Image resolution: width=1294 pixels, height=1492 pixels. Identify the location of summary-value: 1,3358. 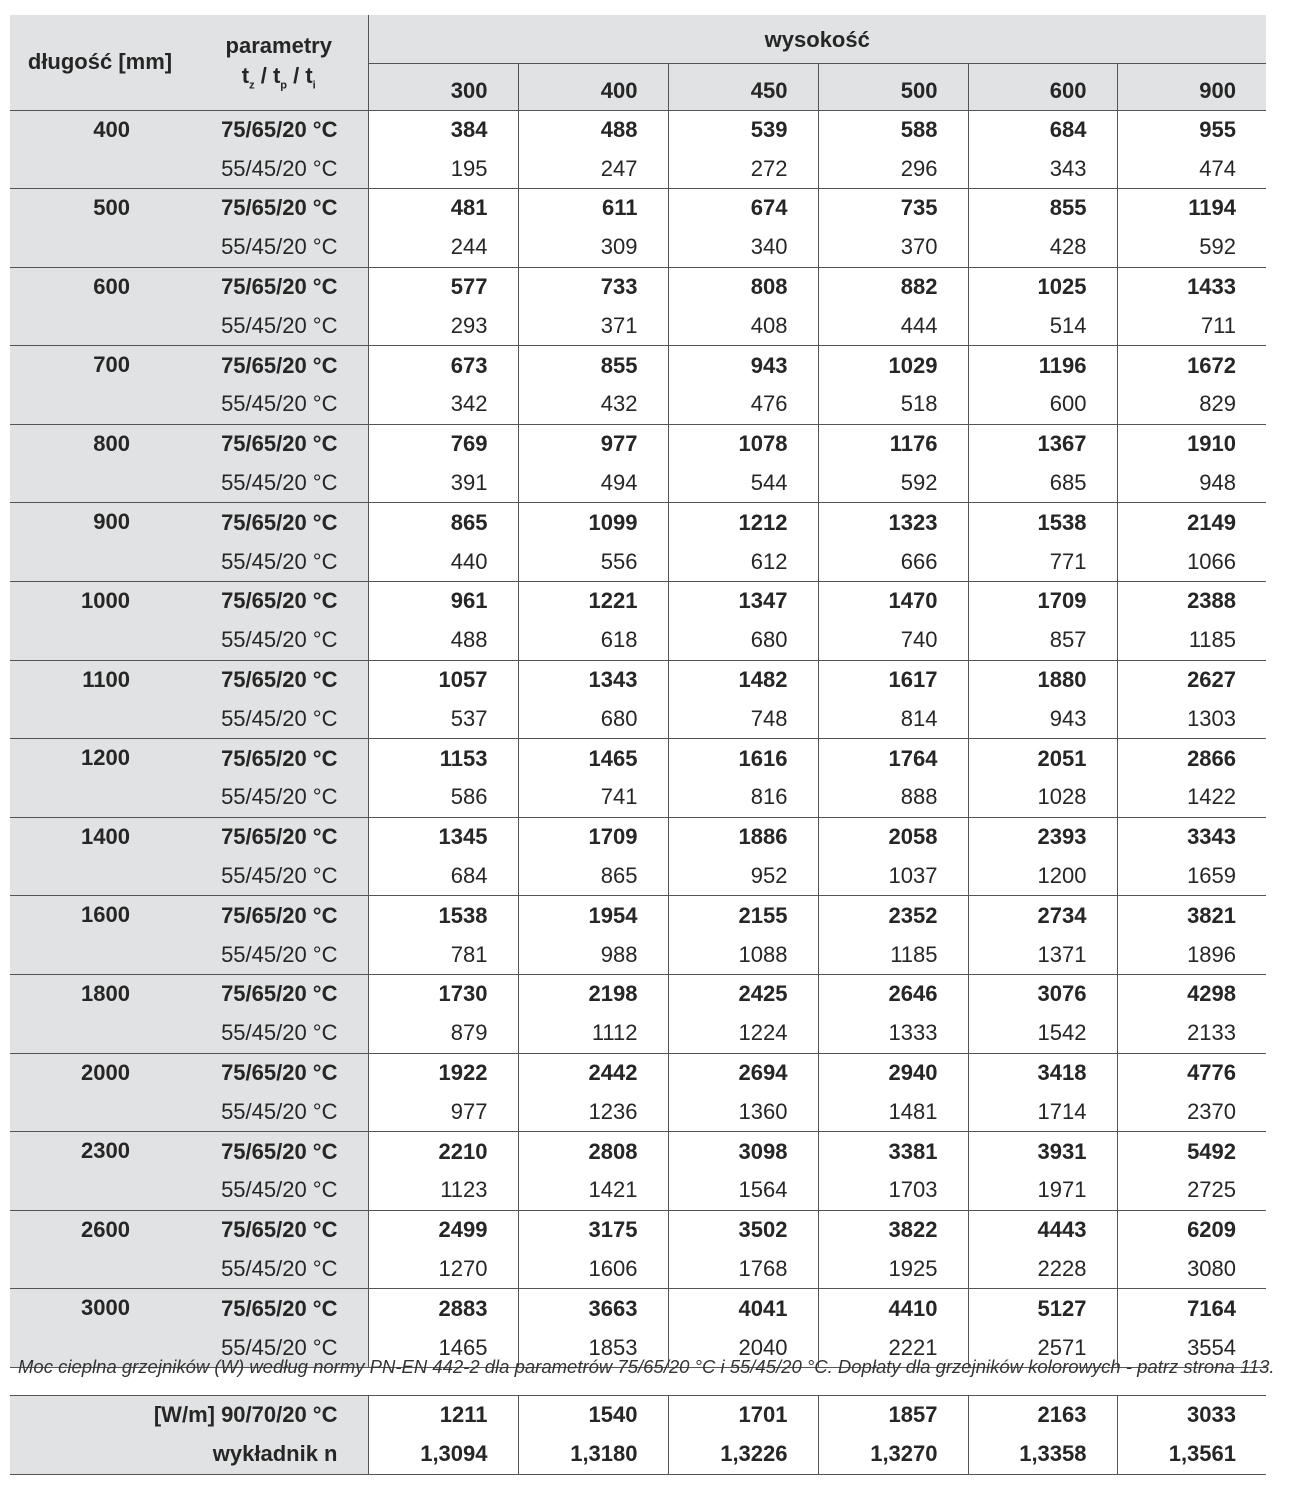
(1042, 1454).